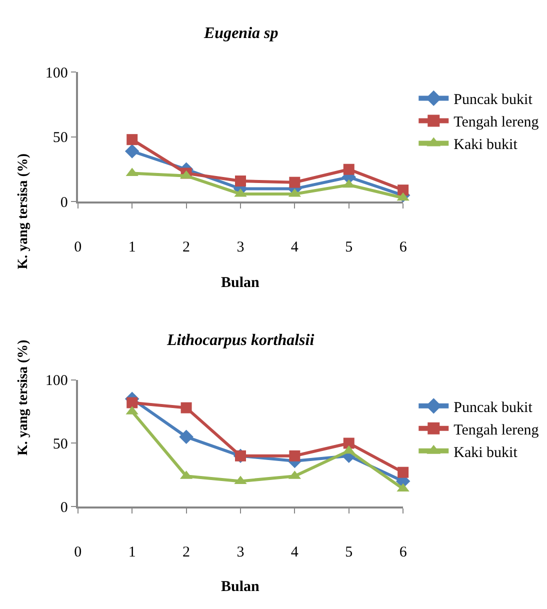  Describe the element at coordinates (240, 33) in the screenshot. I see `chart-title: Eugenia sp` at that location.